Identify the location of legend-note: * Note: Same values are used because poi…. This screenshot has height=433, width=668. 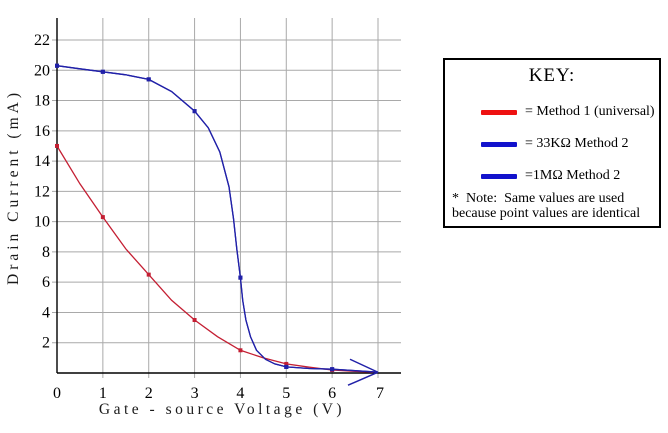
(546, 206).